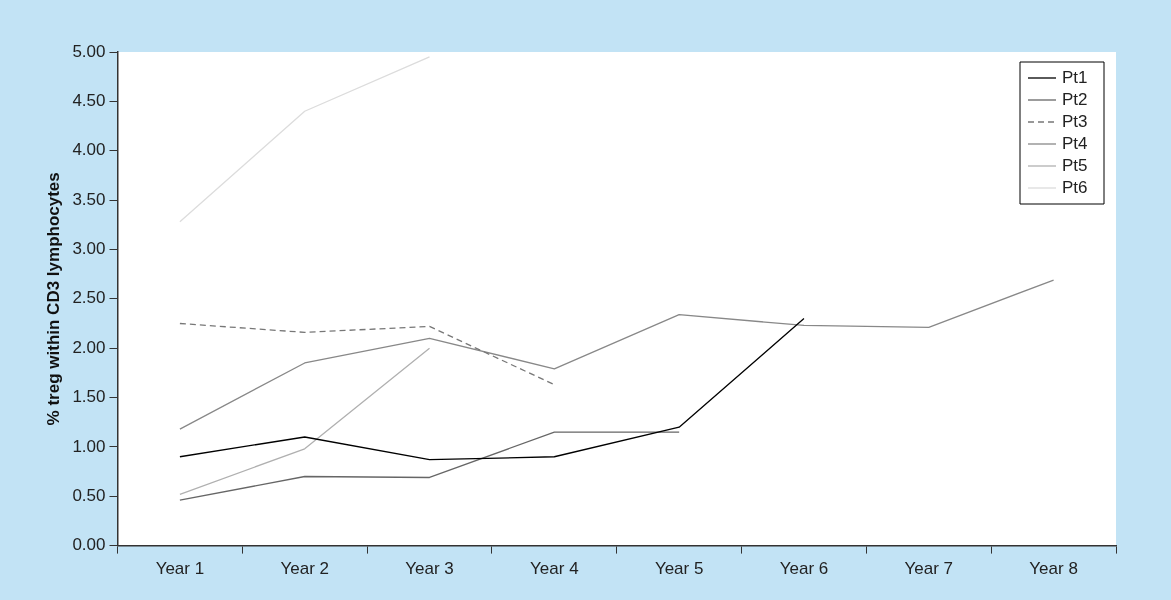  Describe the element at coordinates (89, 446) in the screenshot. I see `y-tick-label: 1.00` at that location.